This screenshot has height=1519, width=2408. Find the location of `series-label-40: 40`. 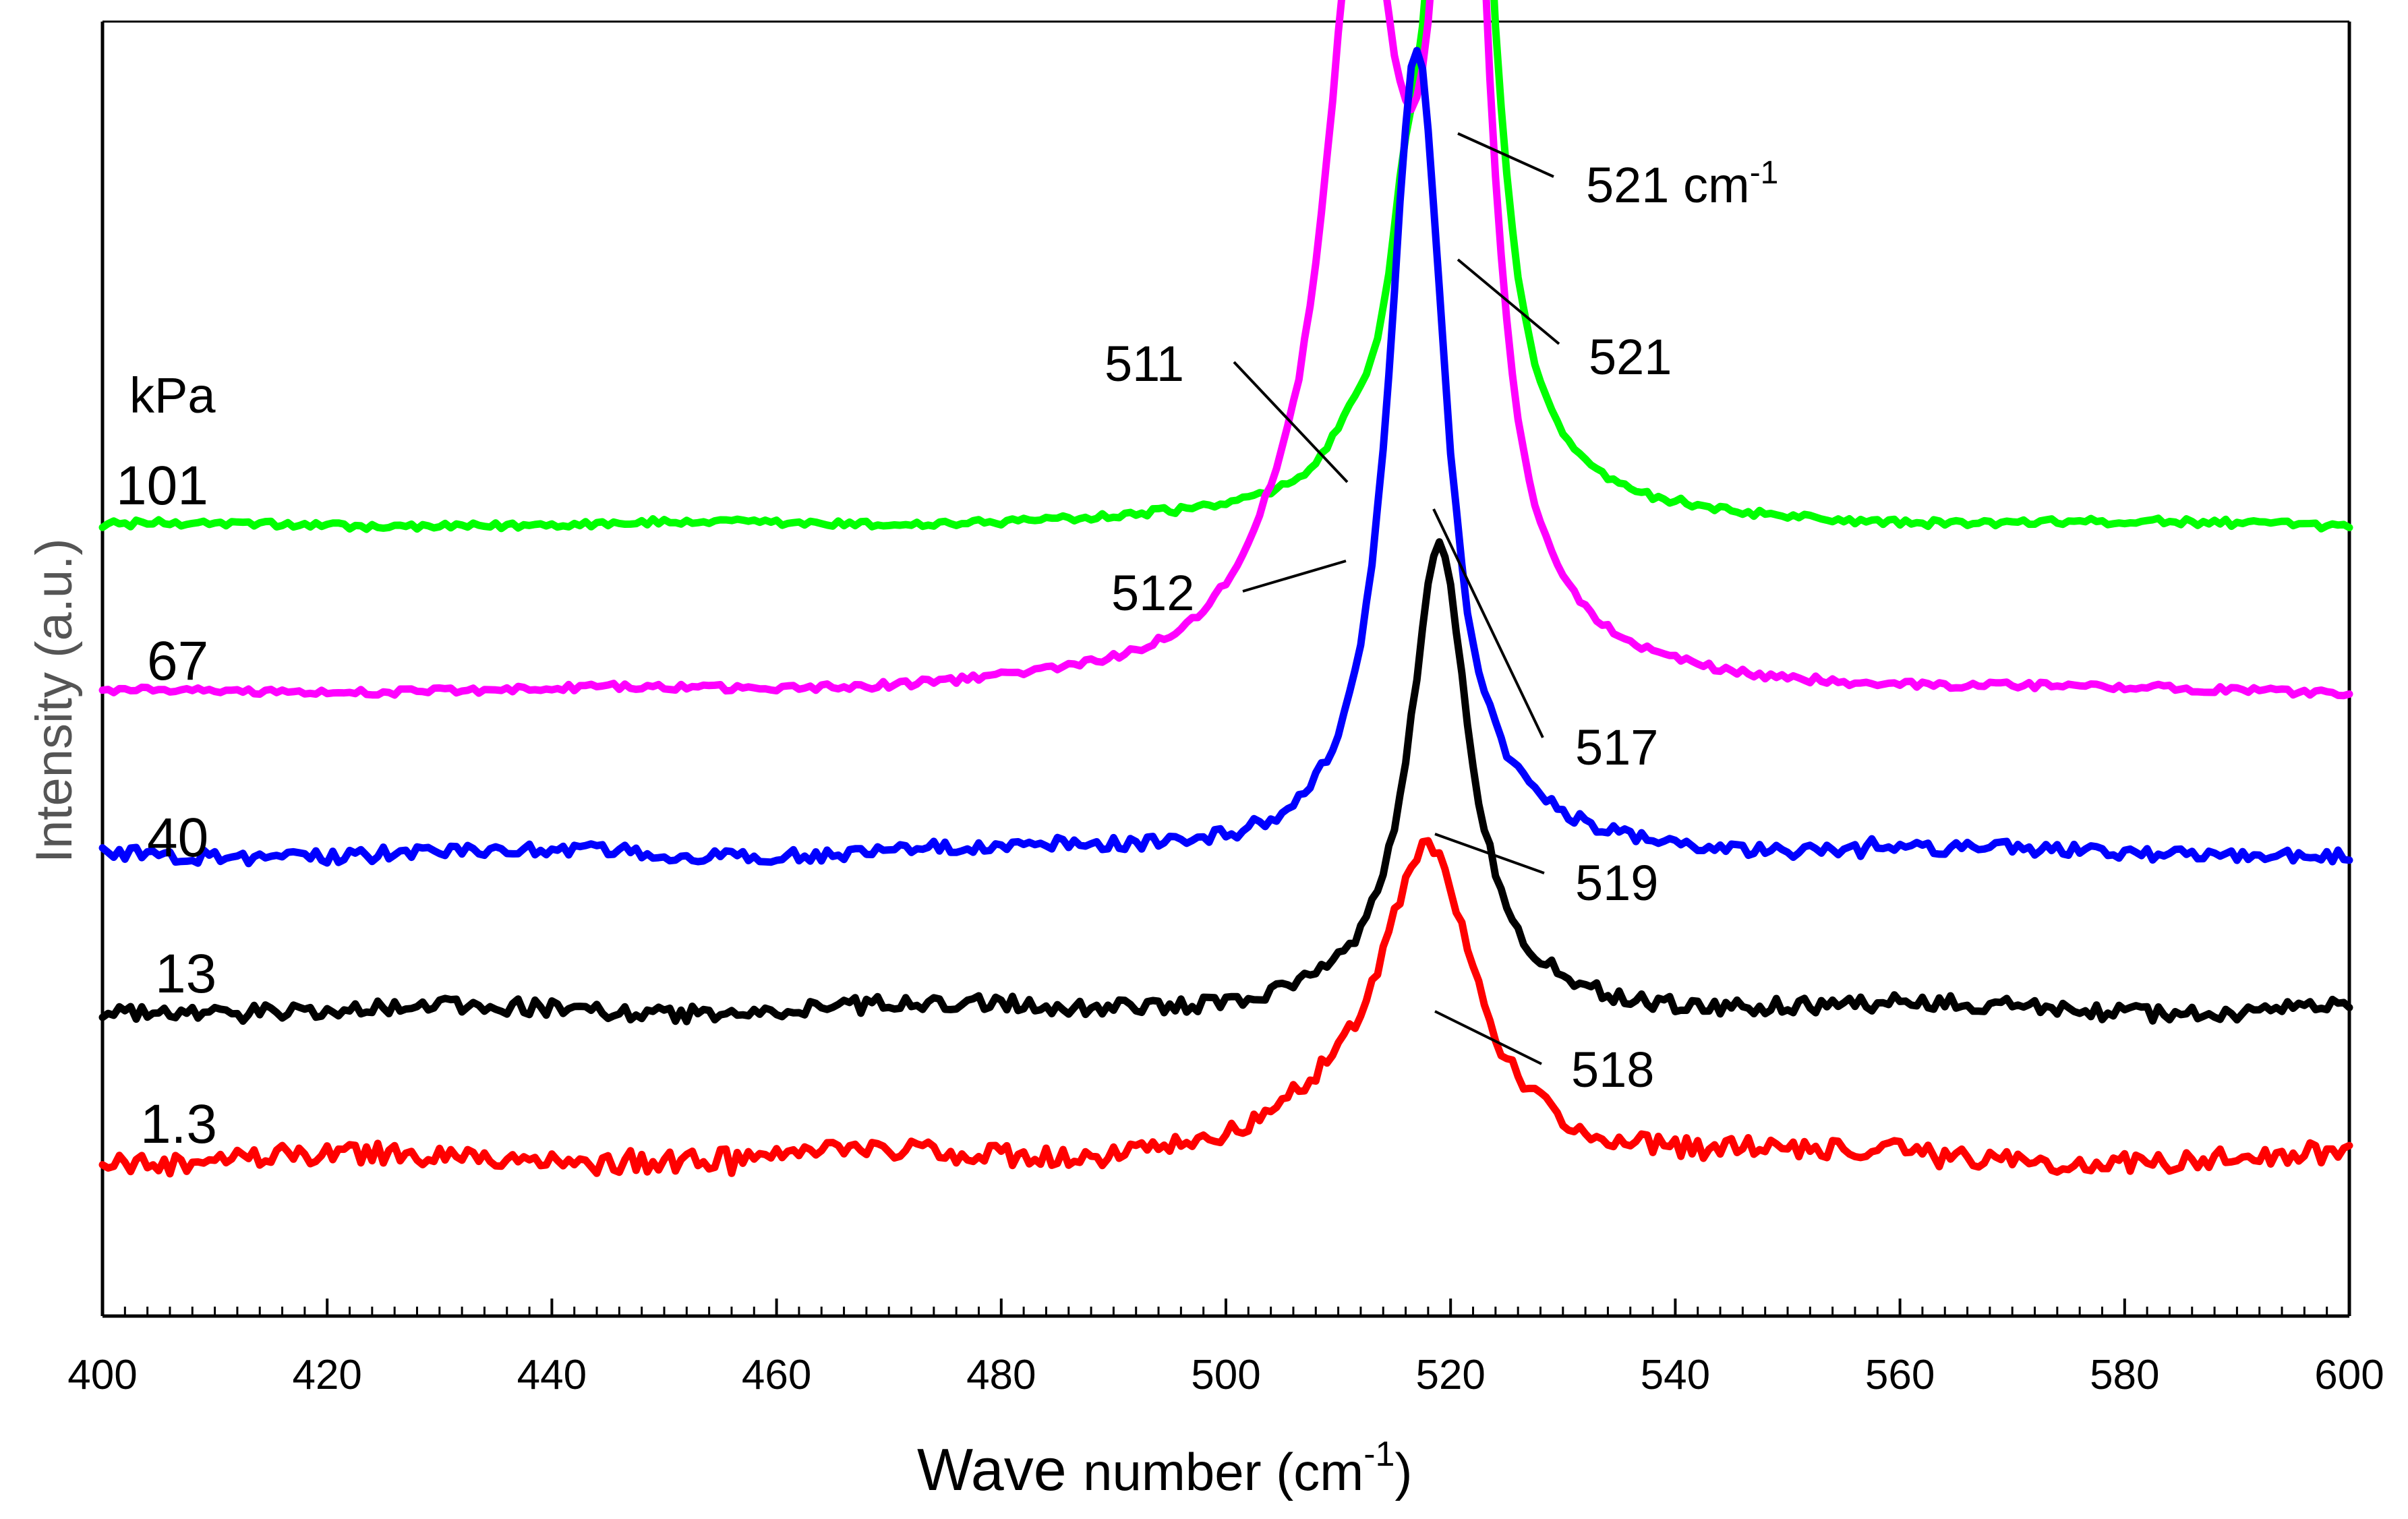

series-label-40: 40 is located at coordinates (178, 837).